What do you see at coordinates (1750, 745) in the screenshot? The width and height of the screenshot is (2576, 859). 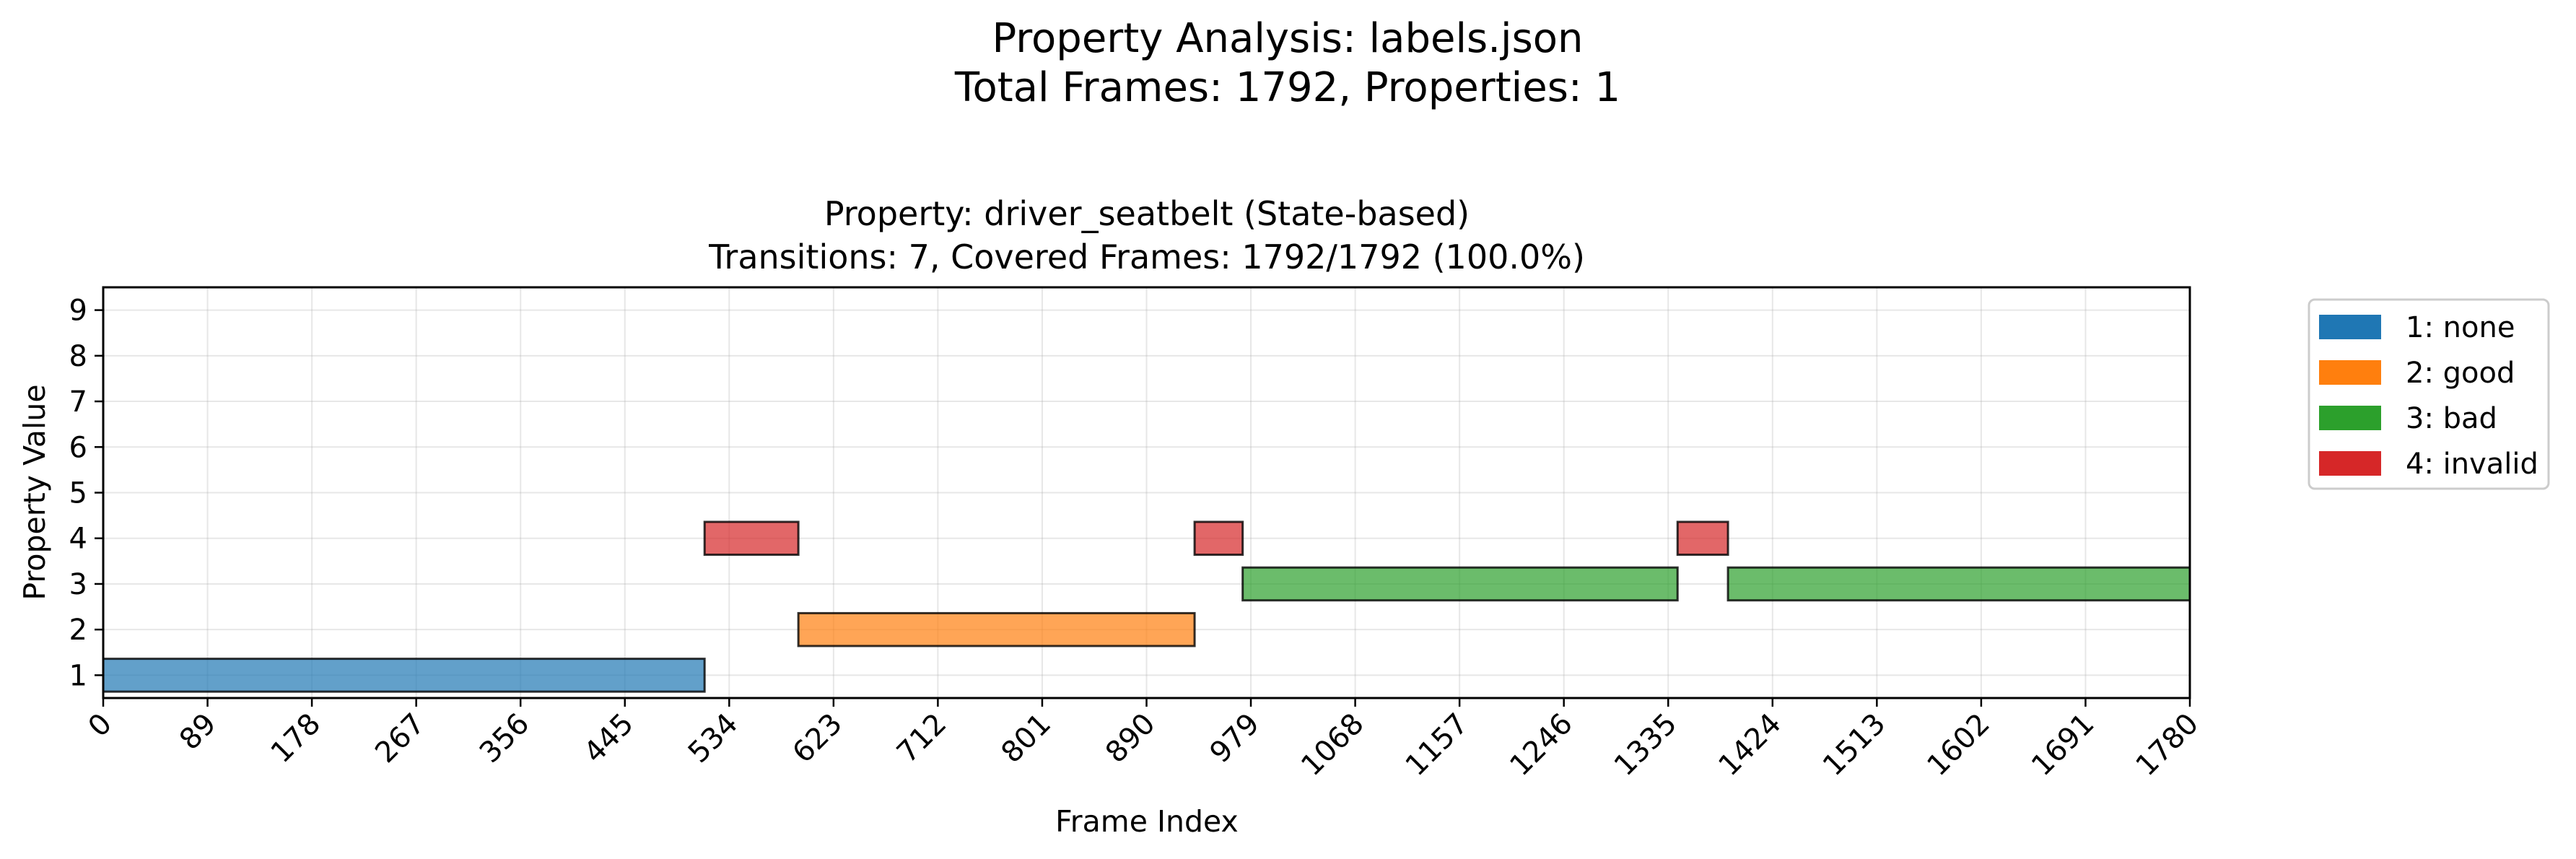 I see `x-tick-label: 1424` at bounding box center [1750, 745].